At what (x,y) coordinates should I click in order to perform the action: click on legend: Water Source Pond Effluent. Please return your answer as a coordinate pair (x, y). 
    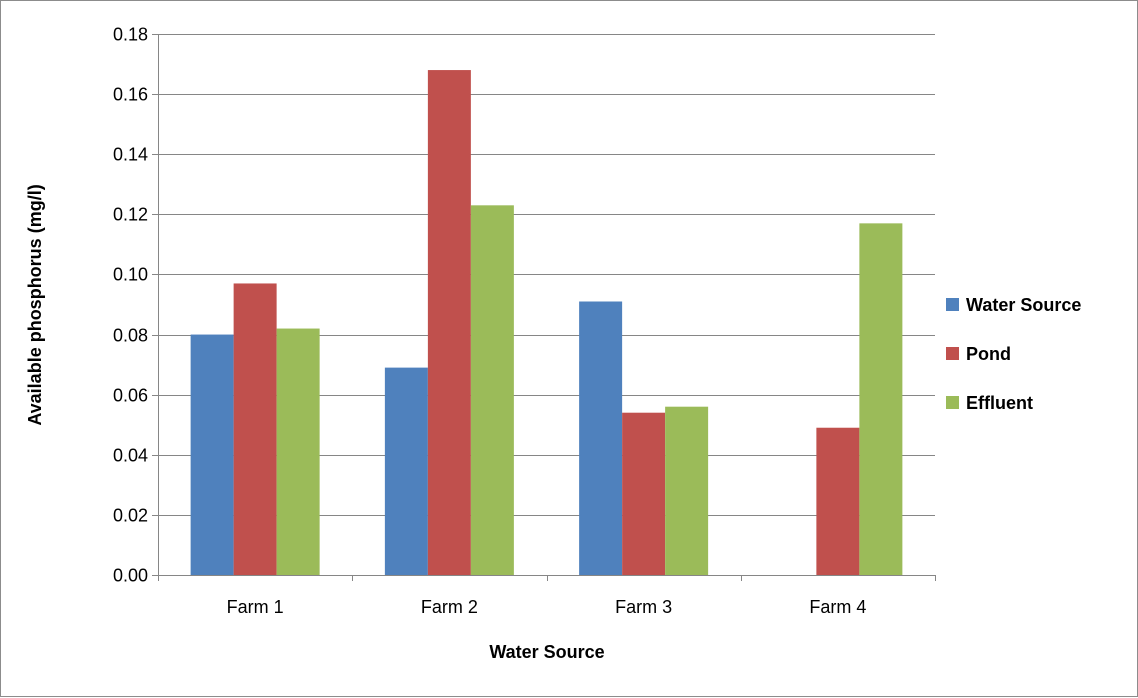
    Looking at the image, I should click on (1013, 354).